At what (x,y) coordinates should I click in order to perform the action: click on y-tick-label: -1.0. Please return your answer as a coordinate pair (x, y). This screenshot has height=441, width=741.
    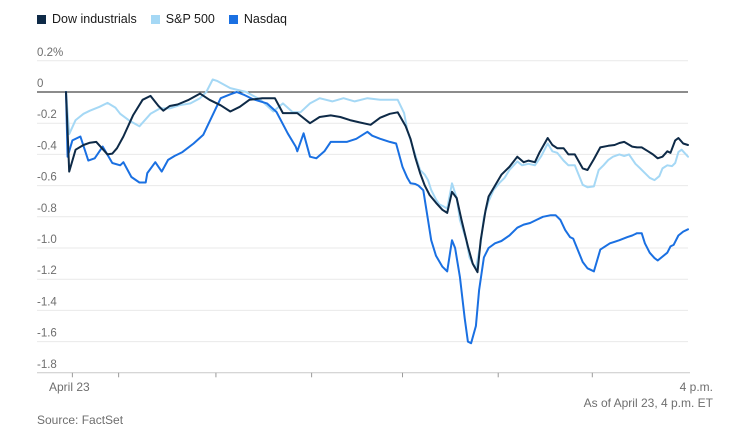
    Looking at the image, I should click on (47, 240).